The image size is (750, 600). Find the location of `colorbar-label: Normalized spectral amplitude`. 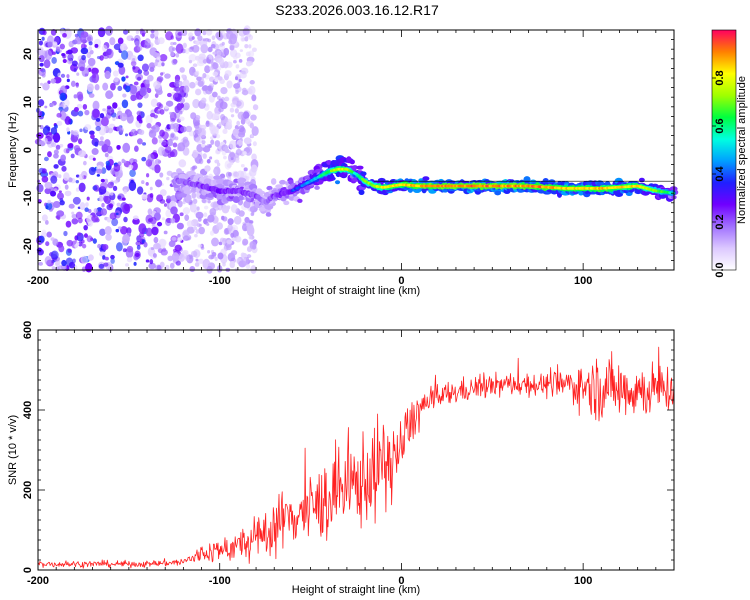

colorbar-label: Normalized spectral amplitude is located at coordinates (742, 150).